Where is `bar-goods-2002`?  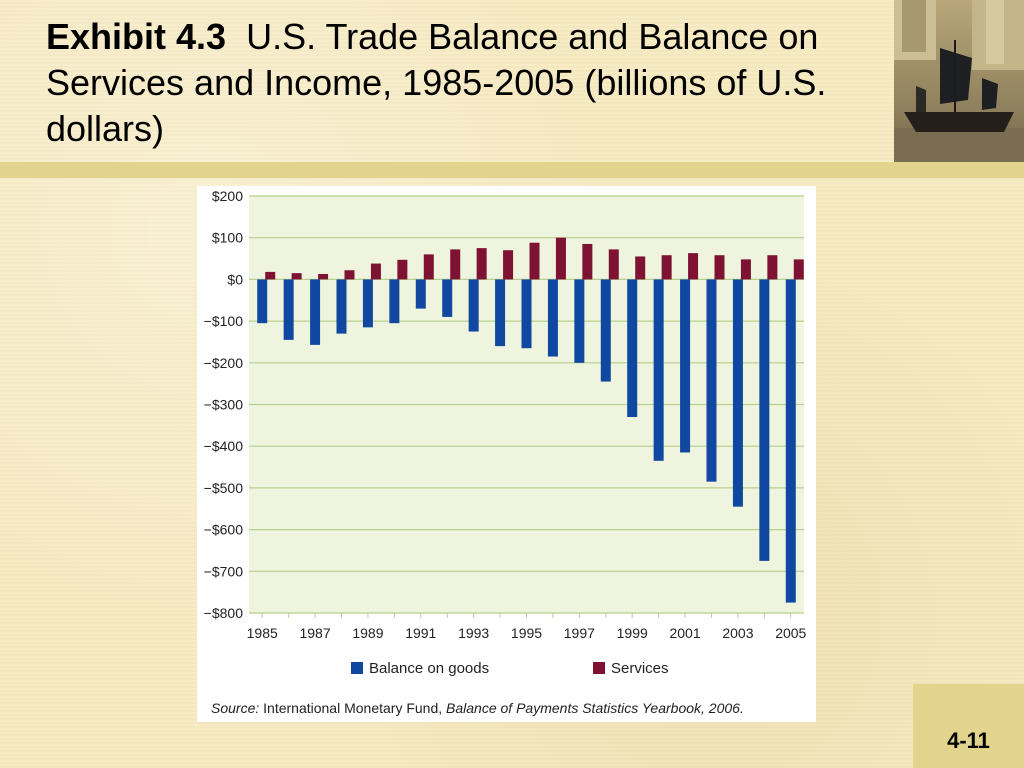
bar-goods-2002 is located at coordinates (711, 380).